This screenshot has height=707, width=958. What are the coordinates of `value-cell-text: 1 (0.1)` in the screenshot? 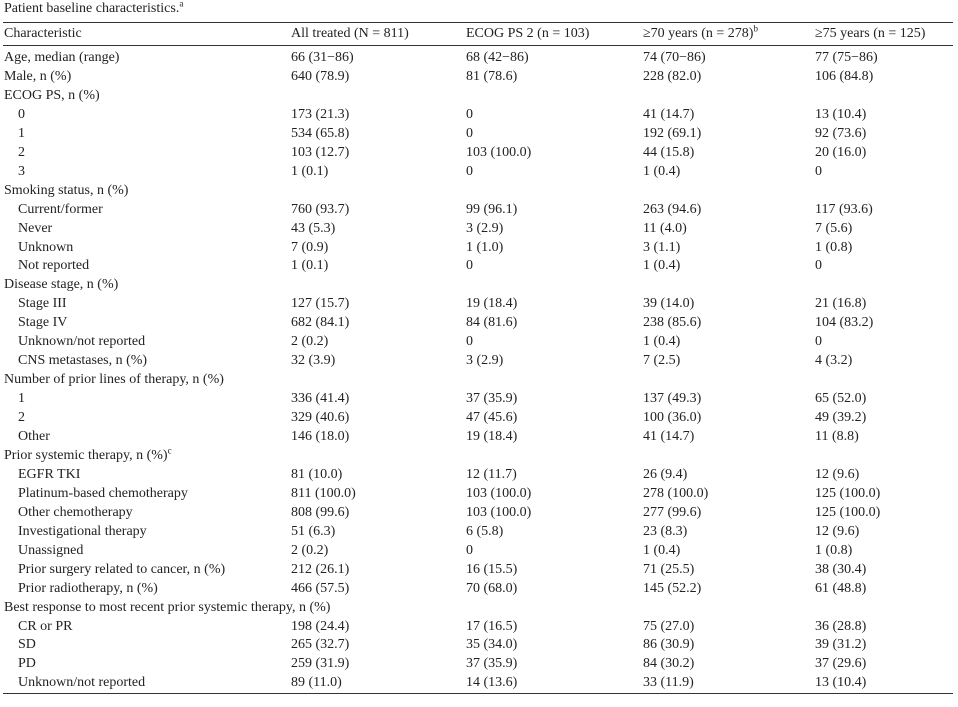 It's located at (310, 171).